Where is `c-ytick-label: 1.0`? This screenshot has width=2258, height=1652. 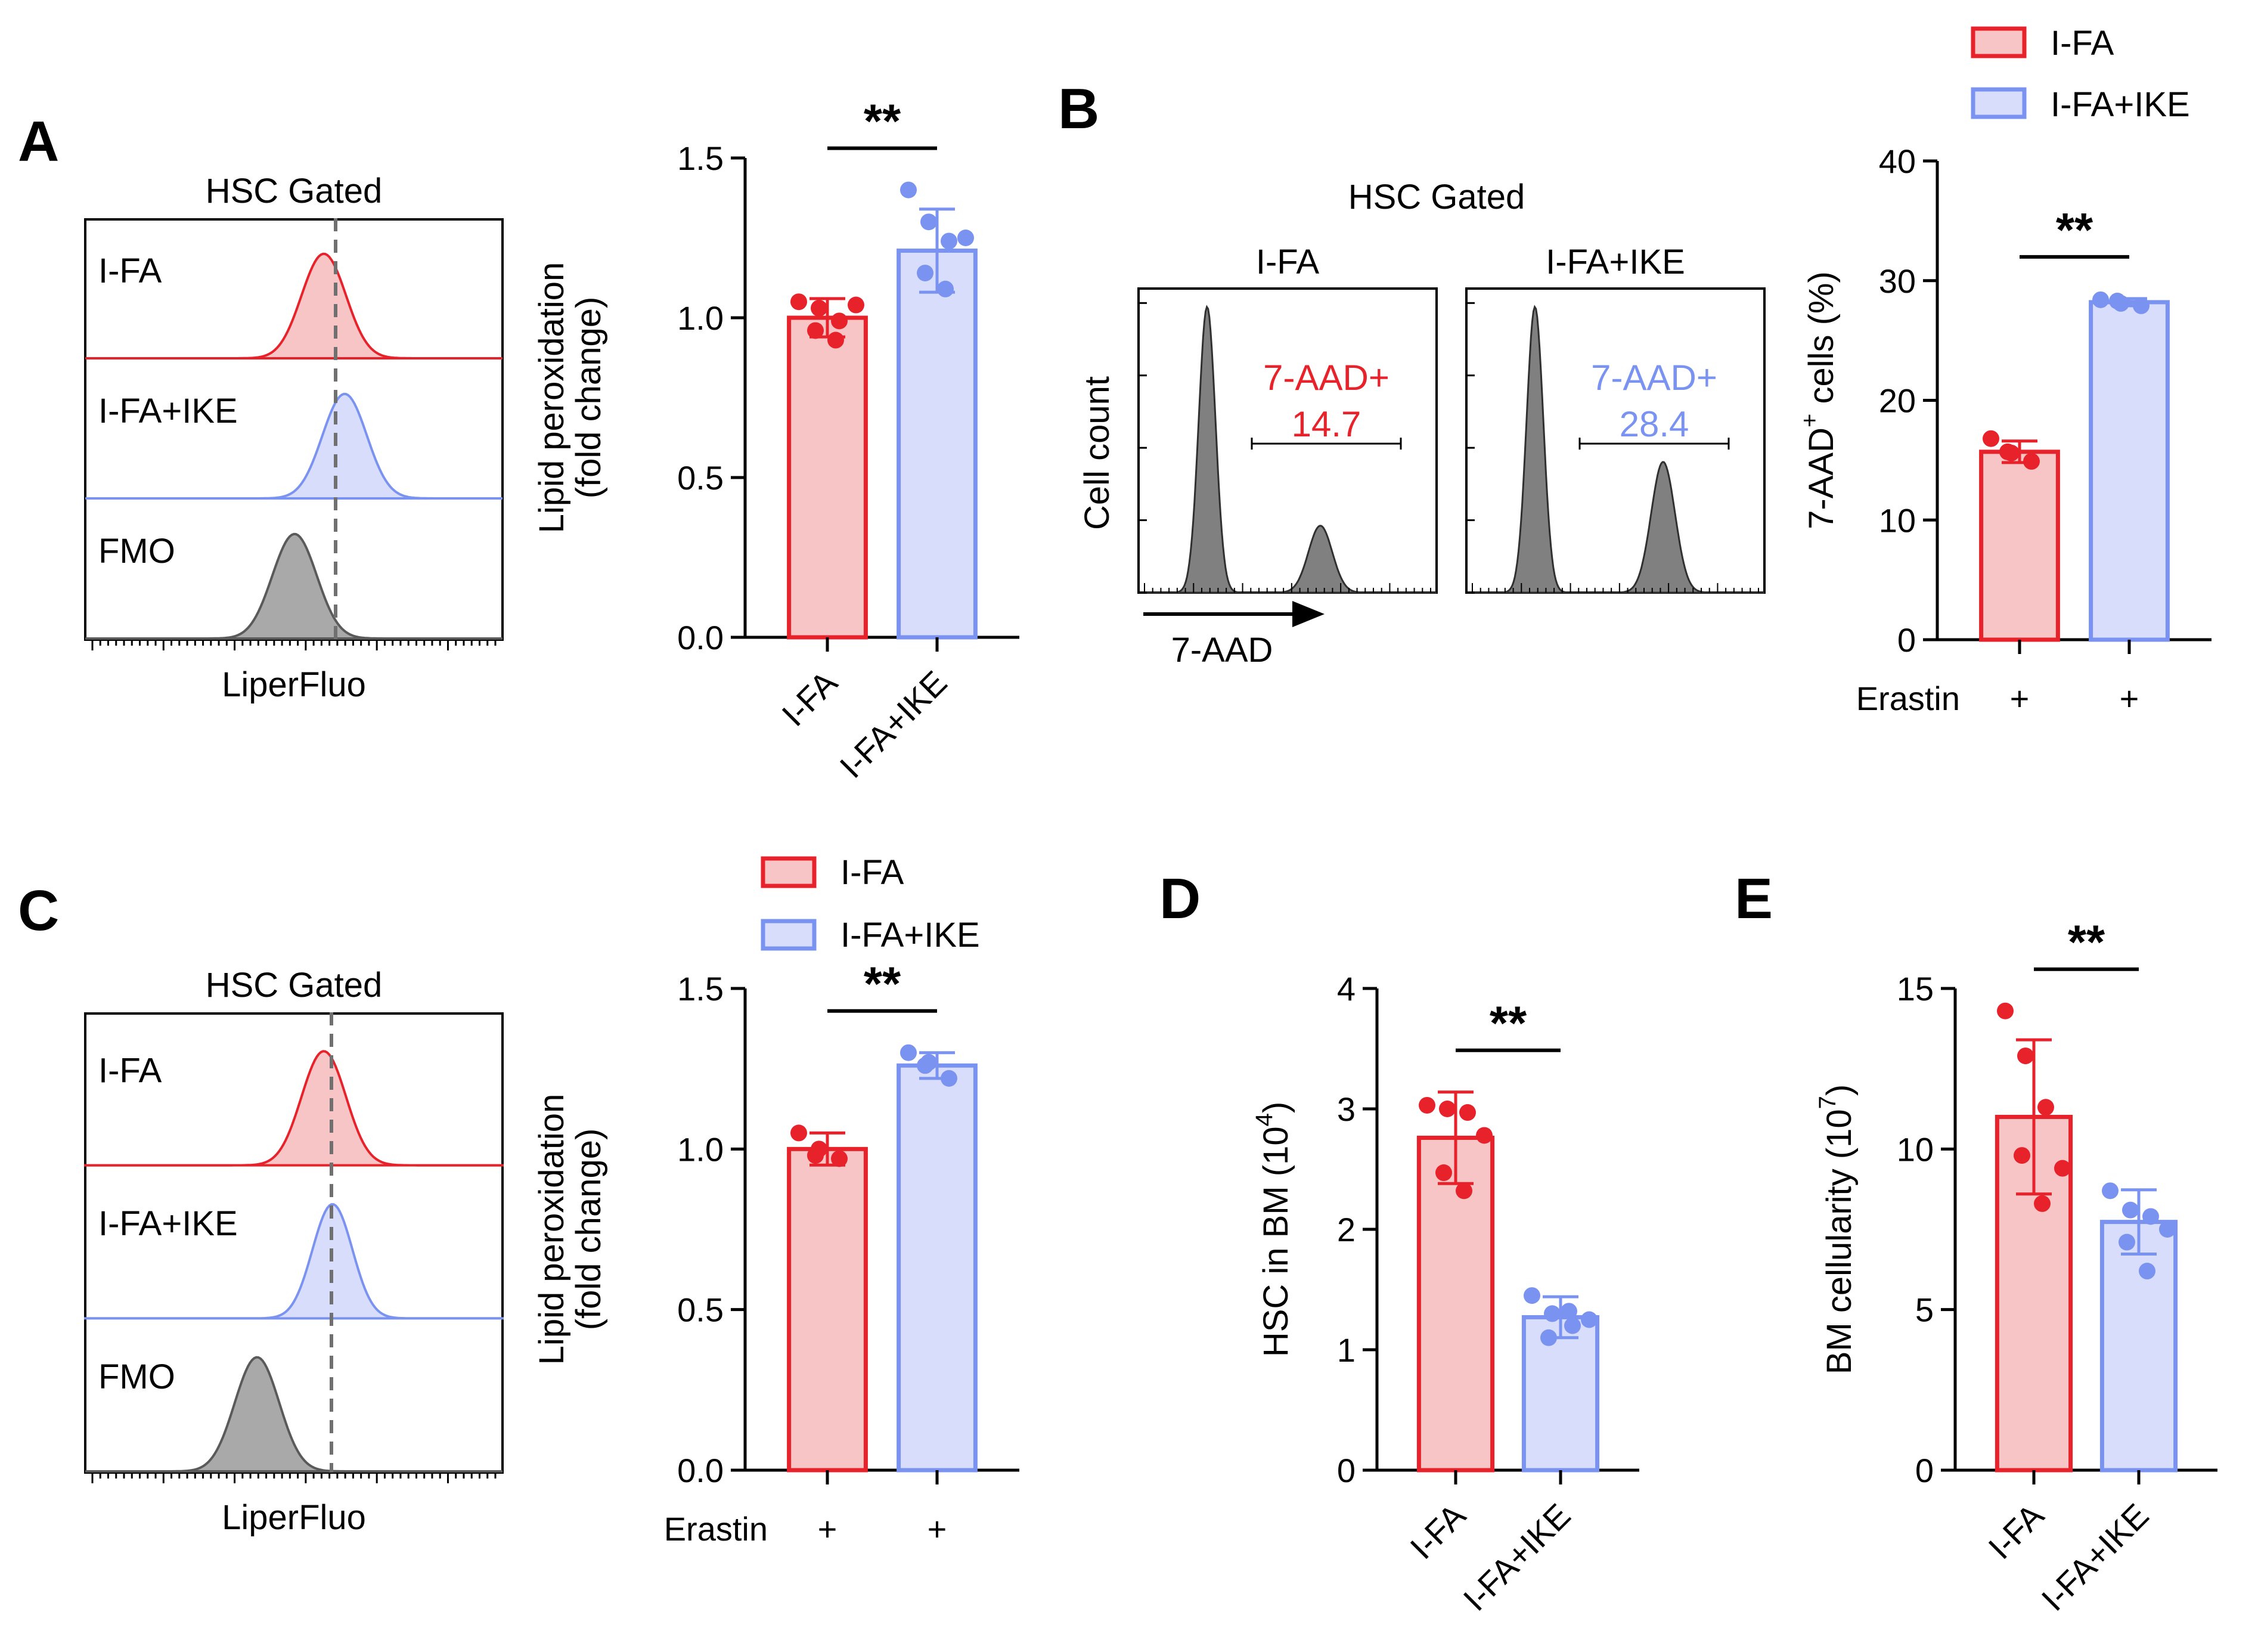
c-ytick-label: 1.0 is located at coordinates (700, 1149).